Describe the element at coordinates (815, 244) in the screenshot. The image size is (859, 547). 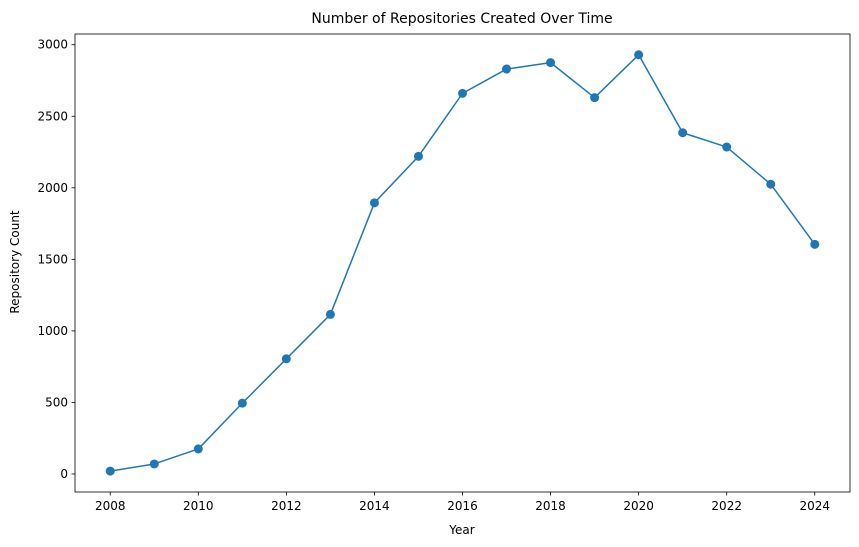
I see `data-point-2024` at that location.